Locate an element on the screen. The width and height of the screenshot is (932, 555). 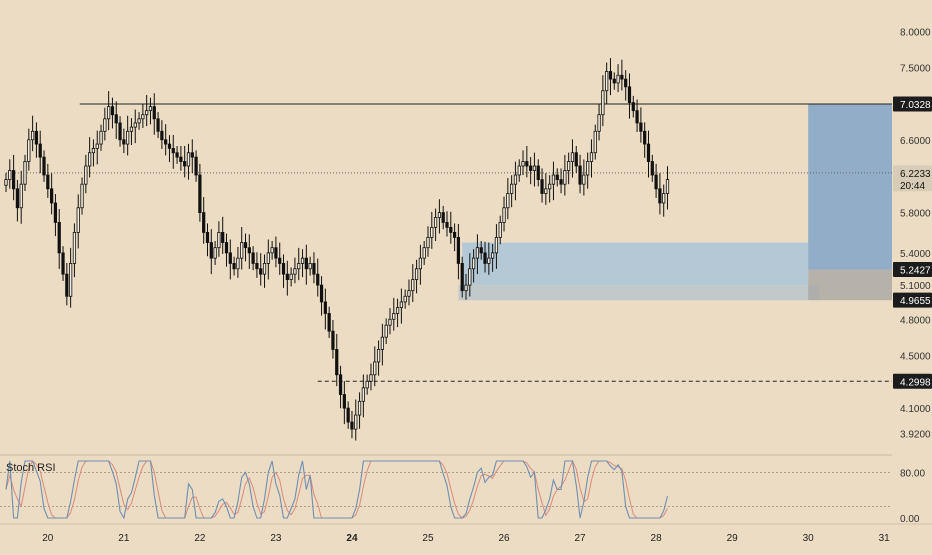
time-tick-label: 27 is located at coordinates (580, 538).